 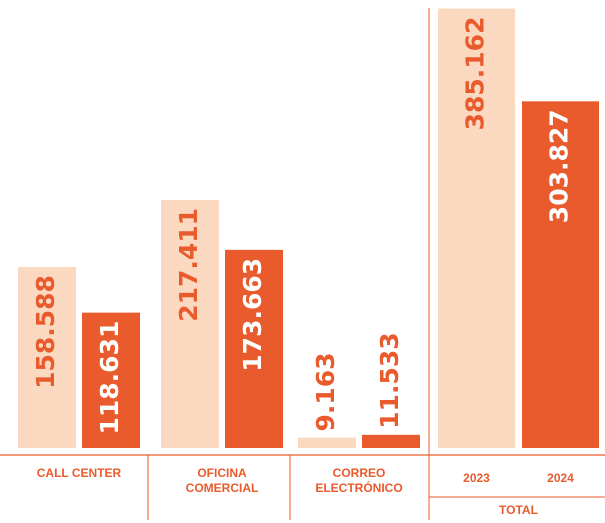 I want to click on value-label: 158.588, so click(x=45, y=332).